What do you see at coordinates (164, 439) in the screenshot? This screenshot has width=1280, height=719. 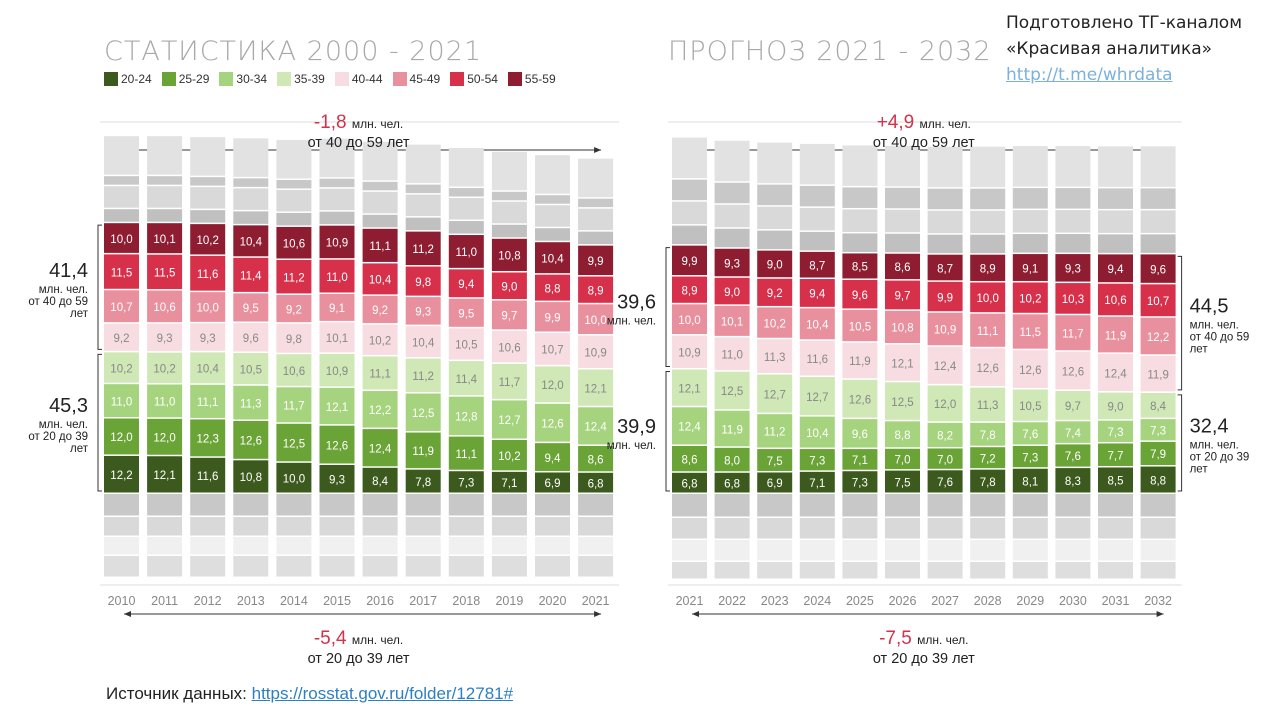 I see `bar-value-label: 12,0` at bounding box center [164, 439].